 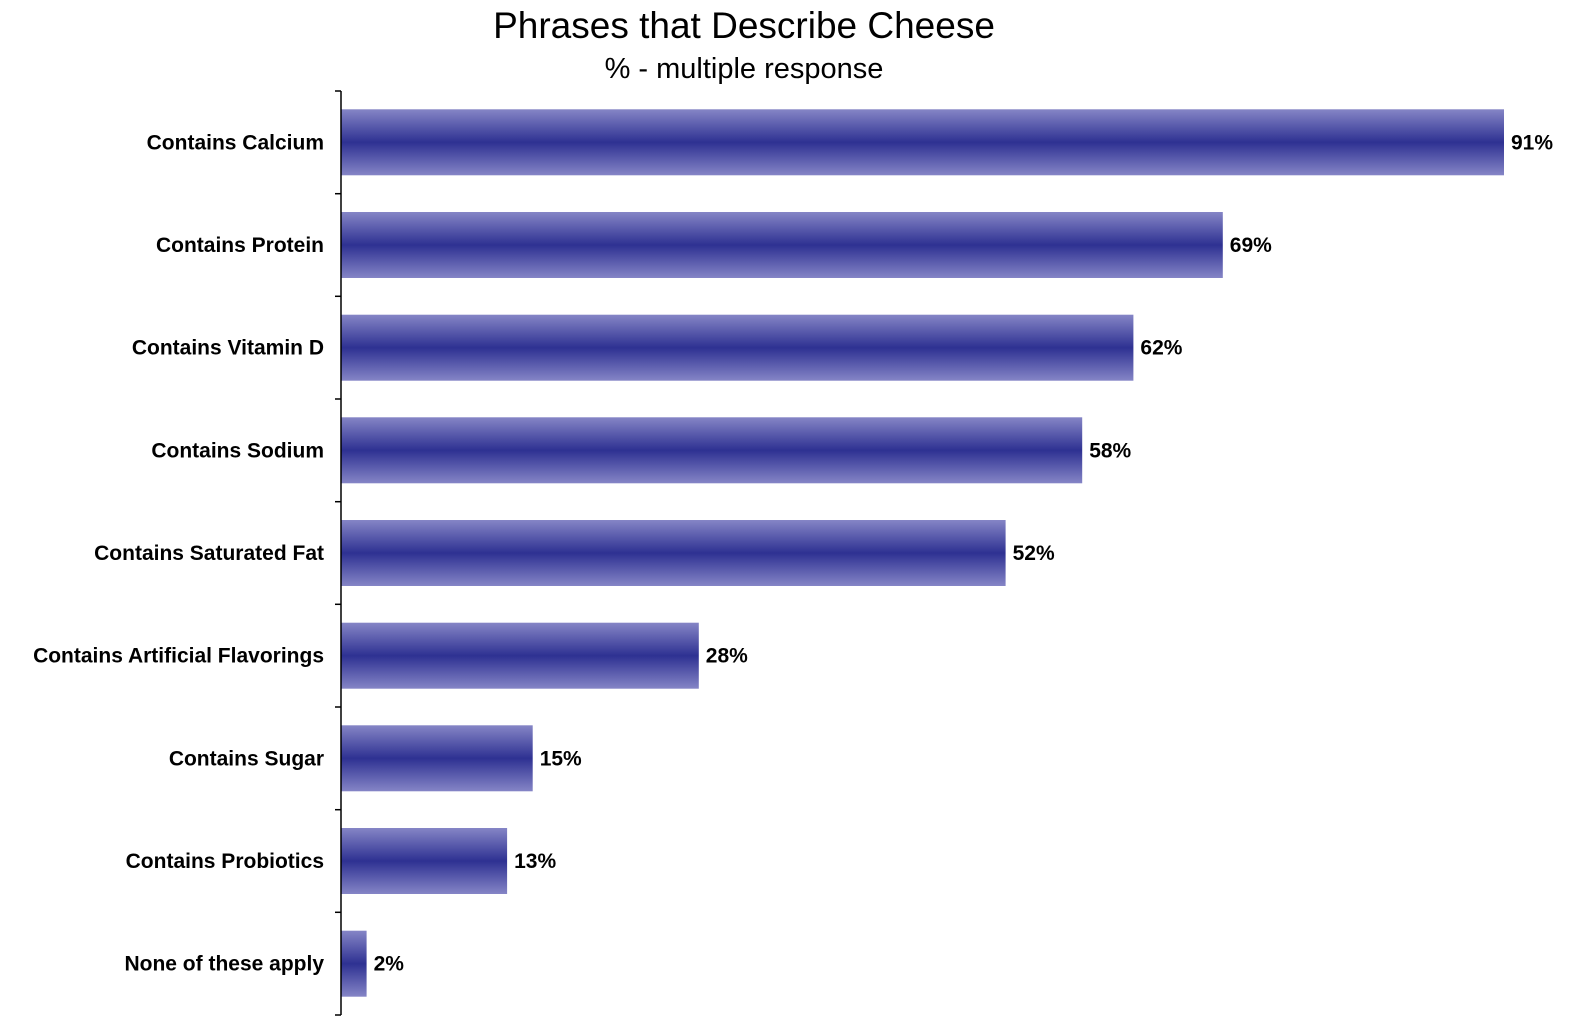 I want to click on data-label: 52%, so click(x=1034, y=553).